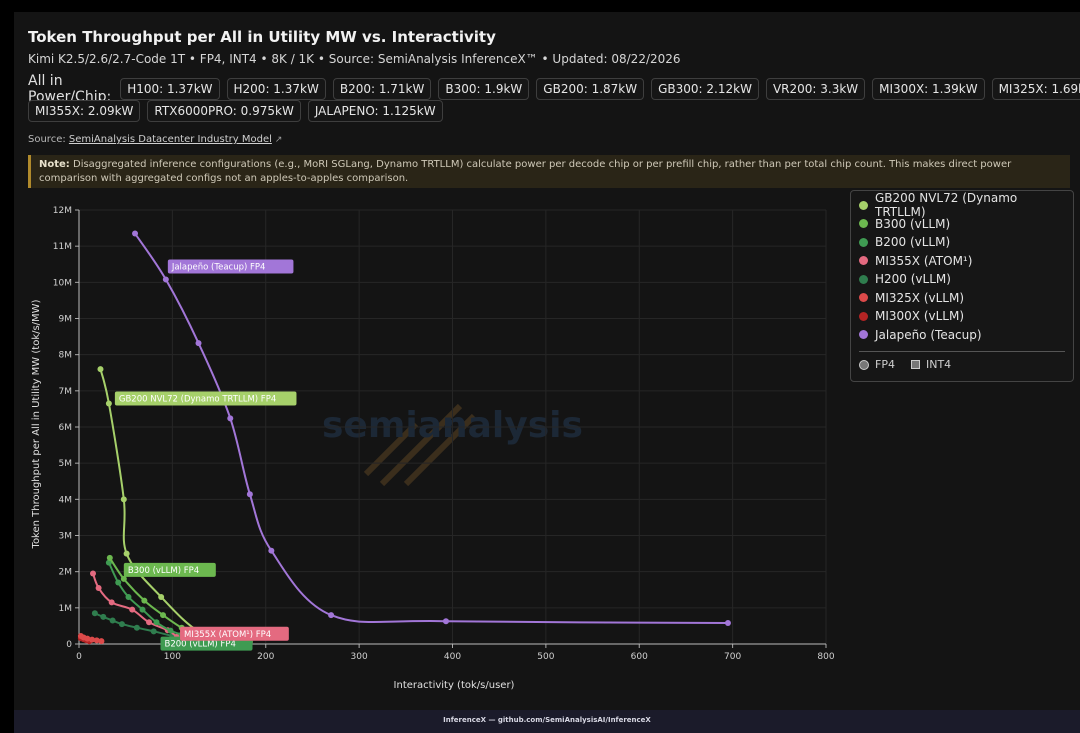  I want to click on watermark-suffix: analysis, so click(500, 425).